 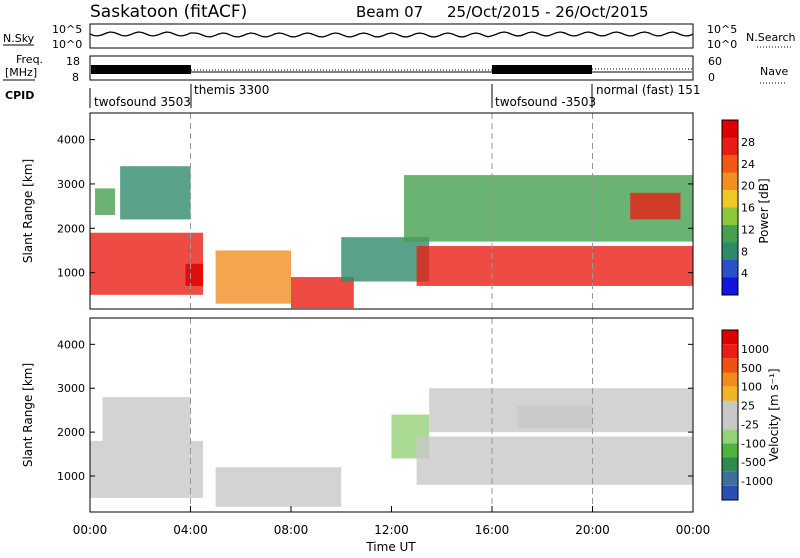 I want to click on nsearch-tick-bottom: 10^0, so click(x=722, y=44).